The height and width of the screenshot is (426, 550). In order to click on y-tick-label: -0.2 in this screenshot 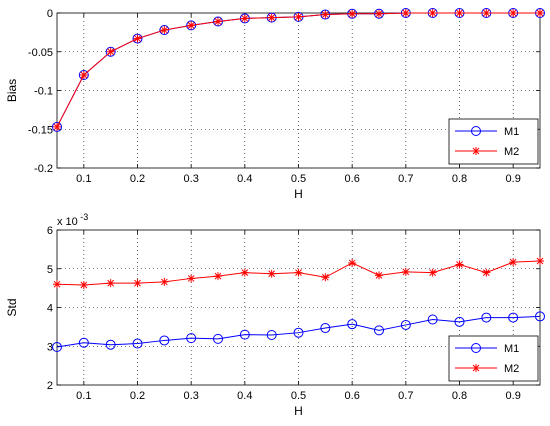, I will do `click(43, 169)`.